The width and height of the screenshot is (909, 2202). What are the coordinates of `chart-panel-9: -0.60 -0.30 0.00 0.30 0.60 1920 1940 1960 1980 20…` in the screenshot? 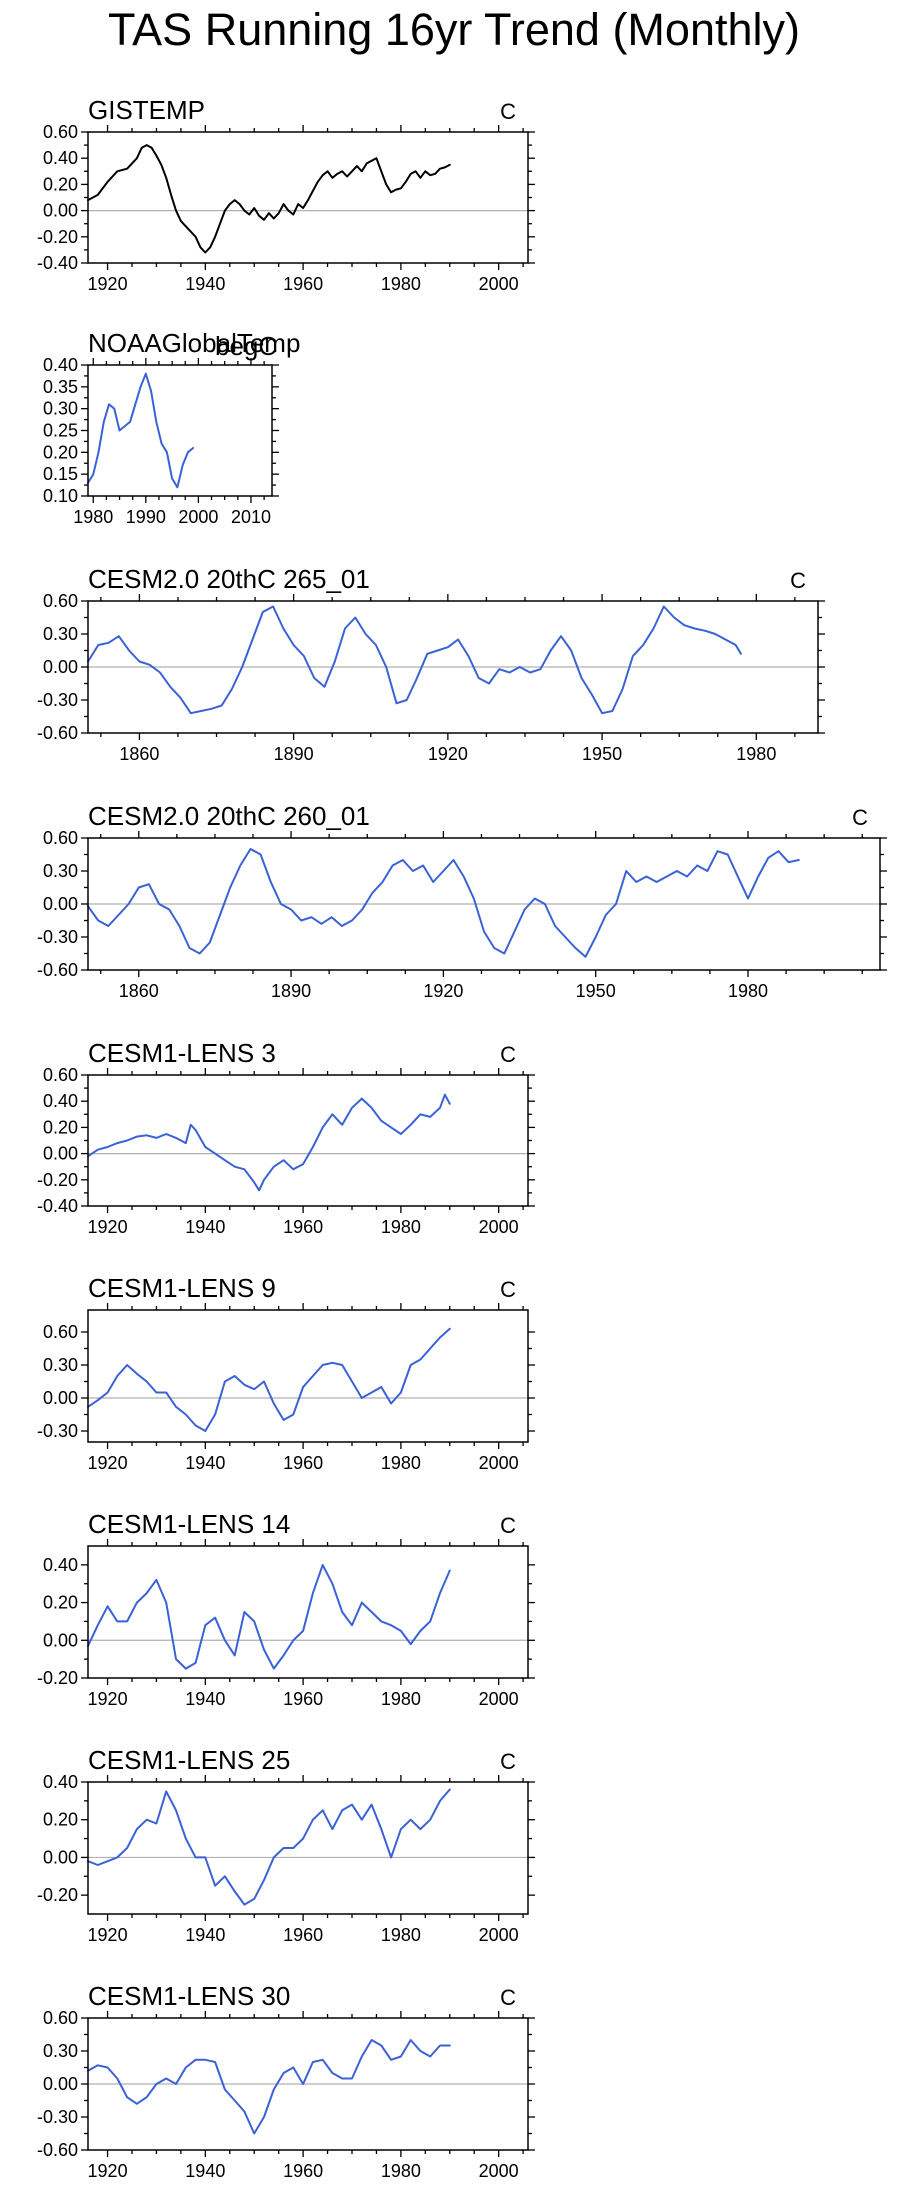 It's located at (286, 2081).